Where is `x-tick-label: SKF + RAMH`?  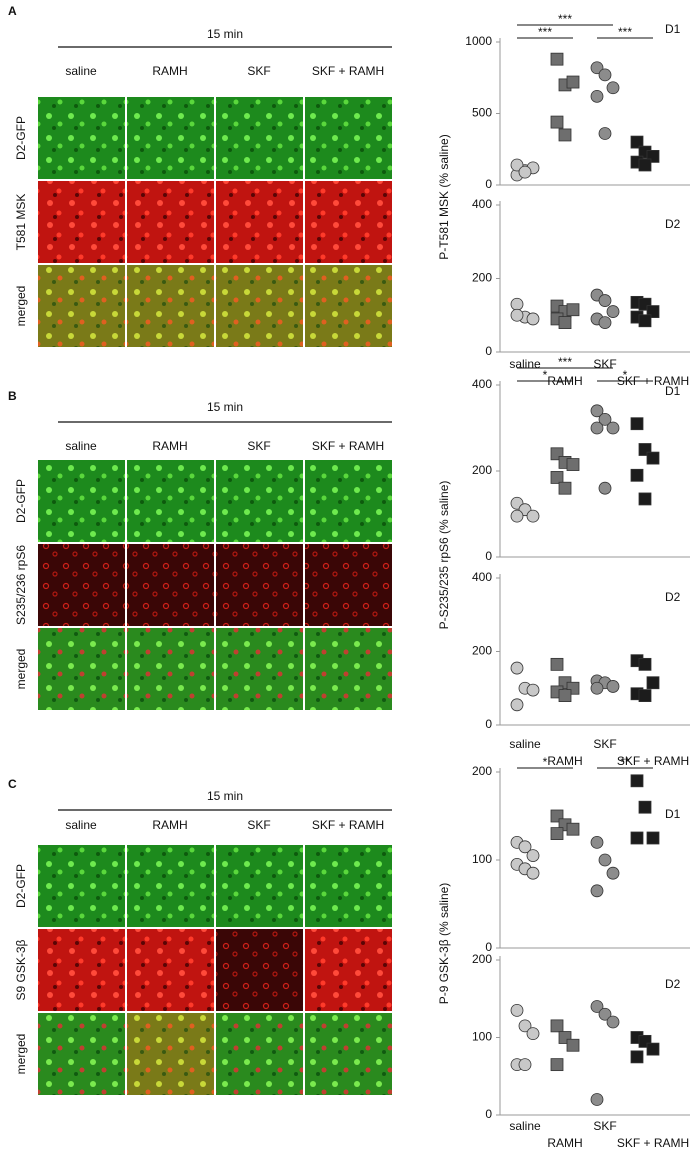 x-tick-label: SKF + RAMH is located at coordinates (653, 1143).